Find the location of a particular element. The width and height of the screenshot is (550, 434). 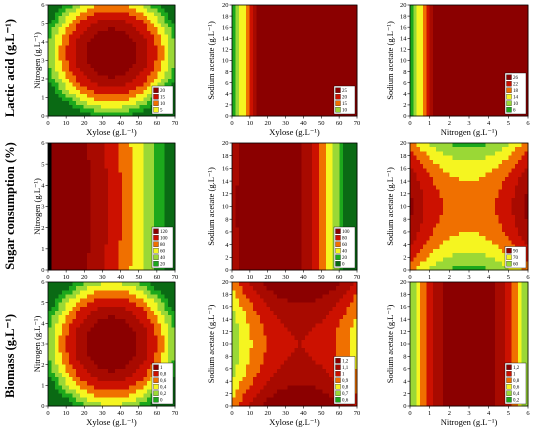

y-tick-label: 8 is located at coordinates (226, 72).